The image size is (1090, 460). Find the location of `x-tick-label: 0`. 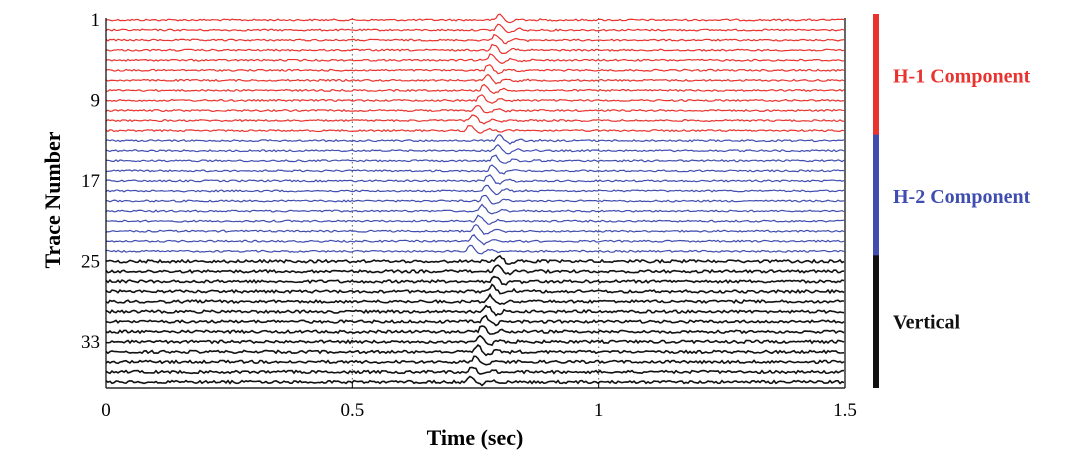

x-tick-label: 0 is located at coordinates (106, 410).